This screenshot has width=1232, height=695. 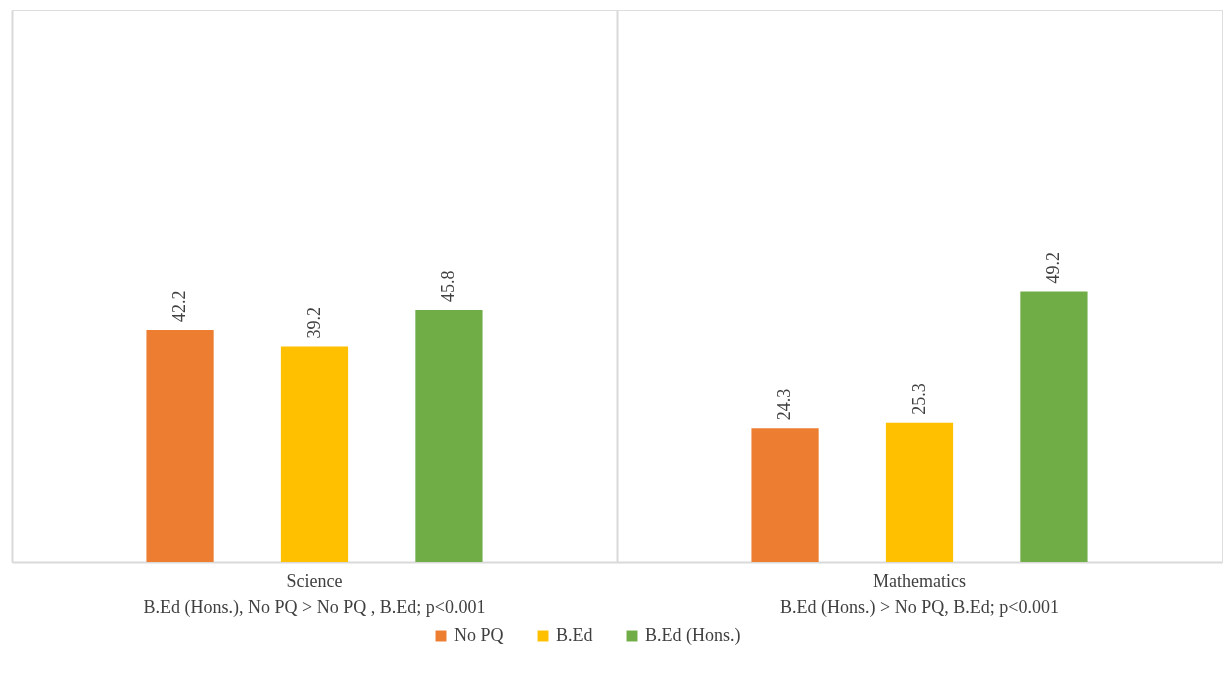 I want to click on x-tick-label: Science B.Ed (Hons.), No PQ > No PQ , B.Ed; p<0.001, so click(x=314, y=594).